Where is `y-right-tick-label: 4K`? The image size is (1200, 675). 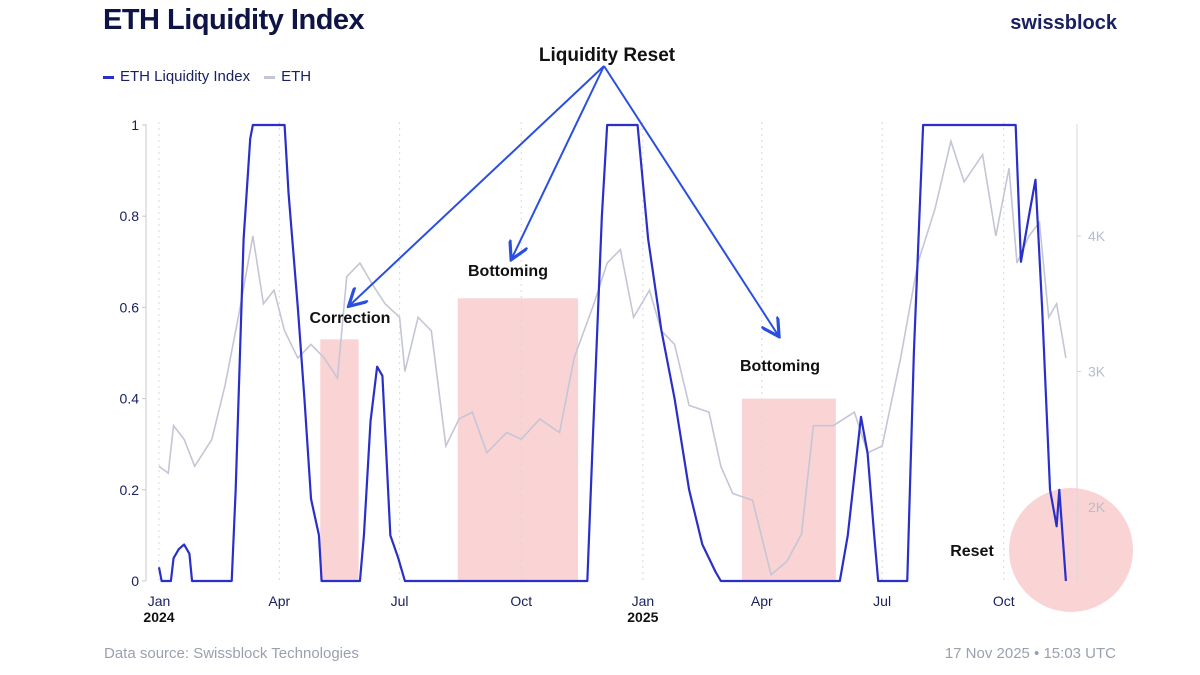
y-right-tick-label: 4K is located at coordinates (1097, 236).